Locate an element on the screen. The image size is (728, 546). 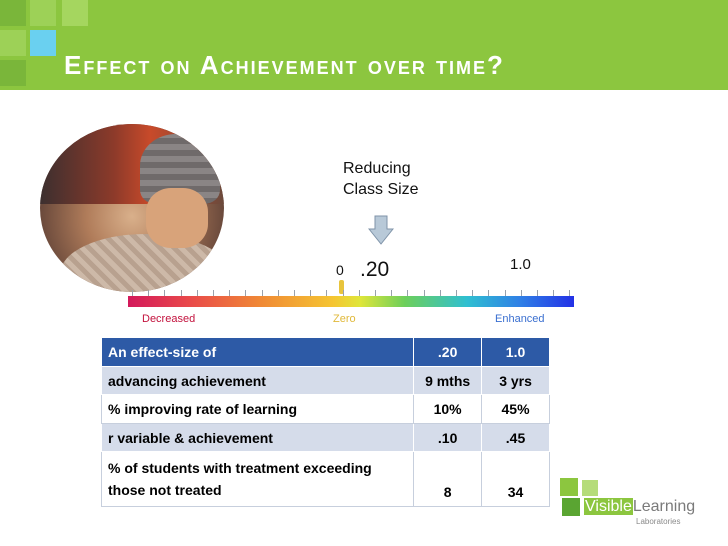
decreased-label: Decreased is located at coordinates (169, 319).